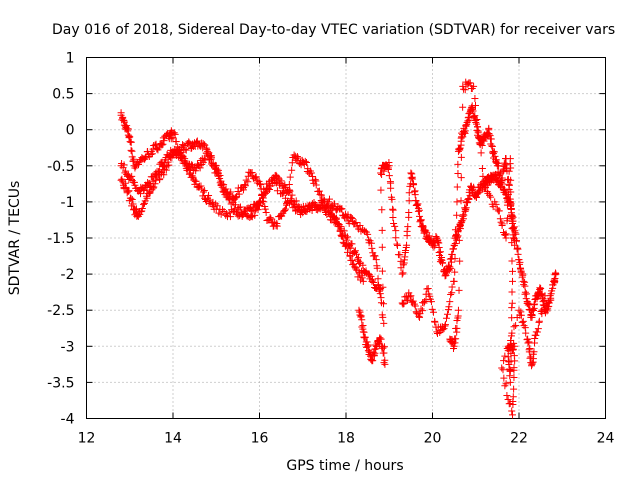 The width and height of the screenshot is (640, 480). What do you see at coordinates (519, 439) in the screenshot?
I see `x-tick-label: 22` at bounding box center [519, 439].